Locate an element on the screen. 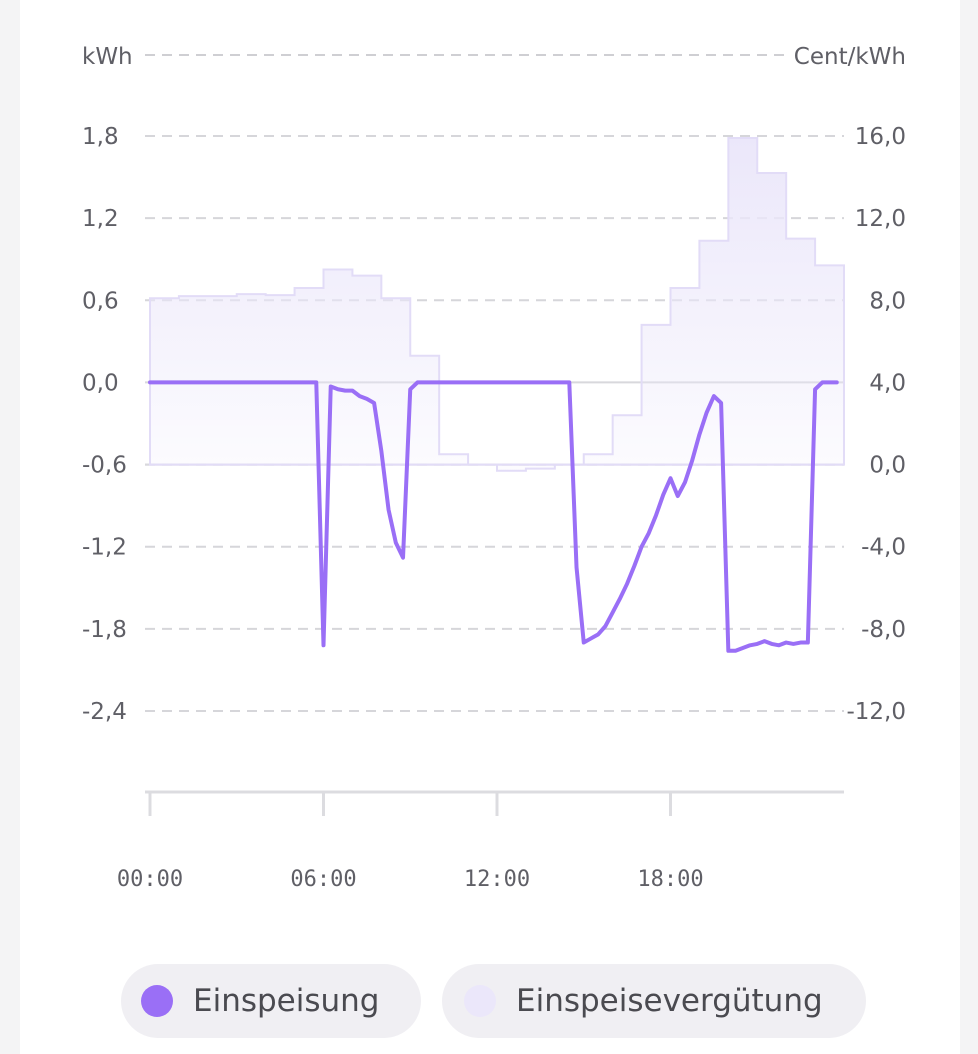 The width and height of the screenshot is (978, 1054). left-tick-label: -1,2 is located at coordinates (104, 548).